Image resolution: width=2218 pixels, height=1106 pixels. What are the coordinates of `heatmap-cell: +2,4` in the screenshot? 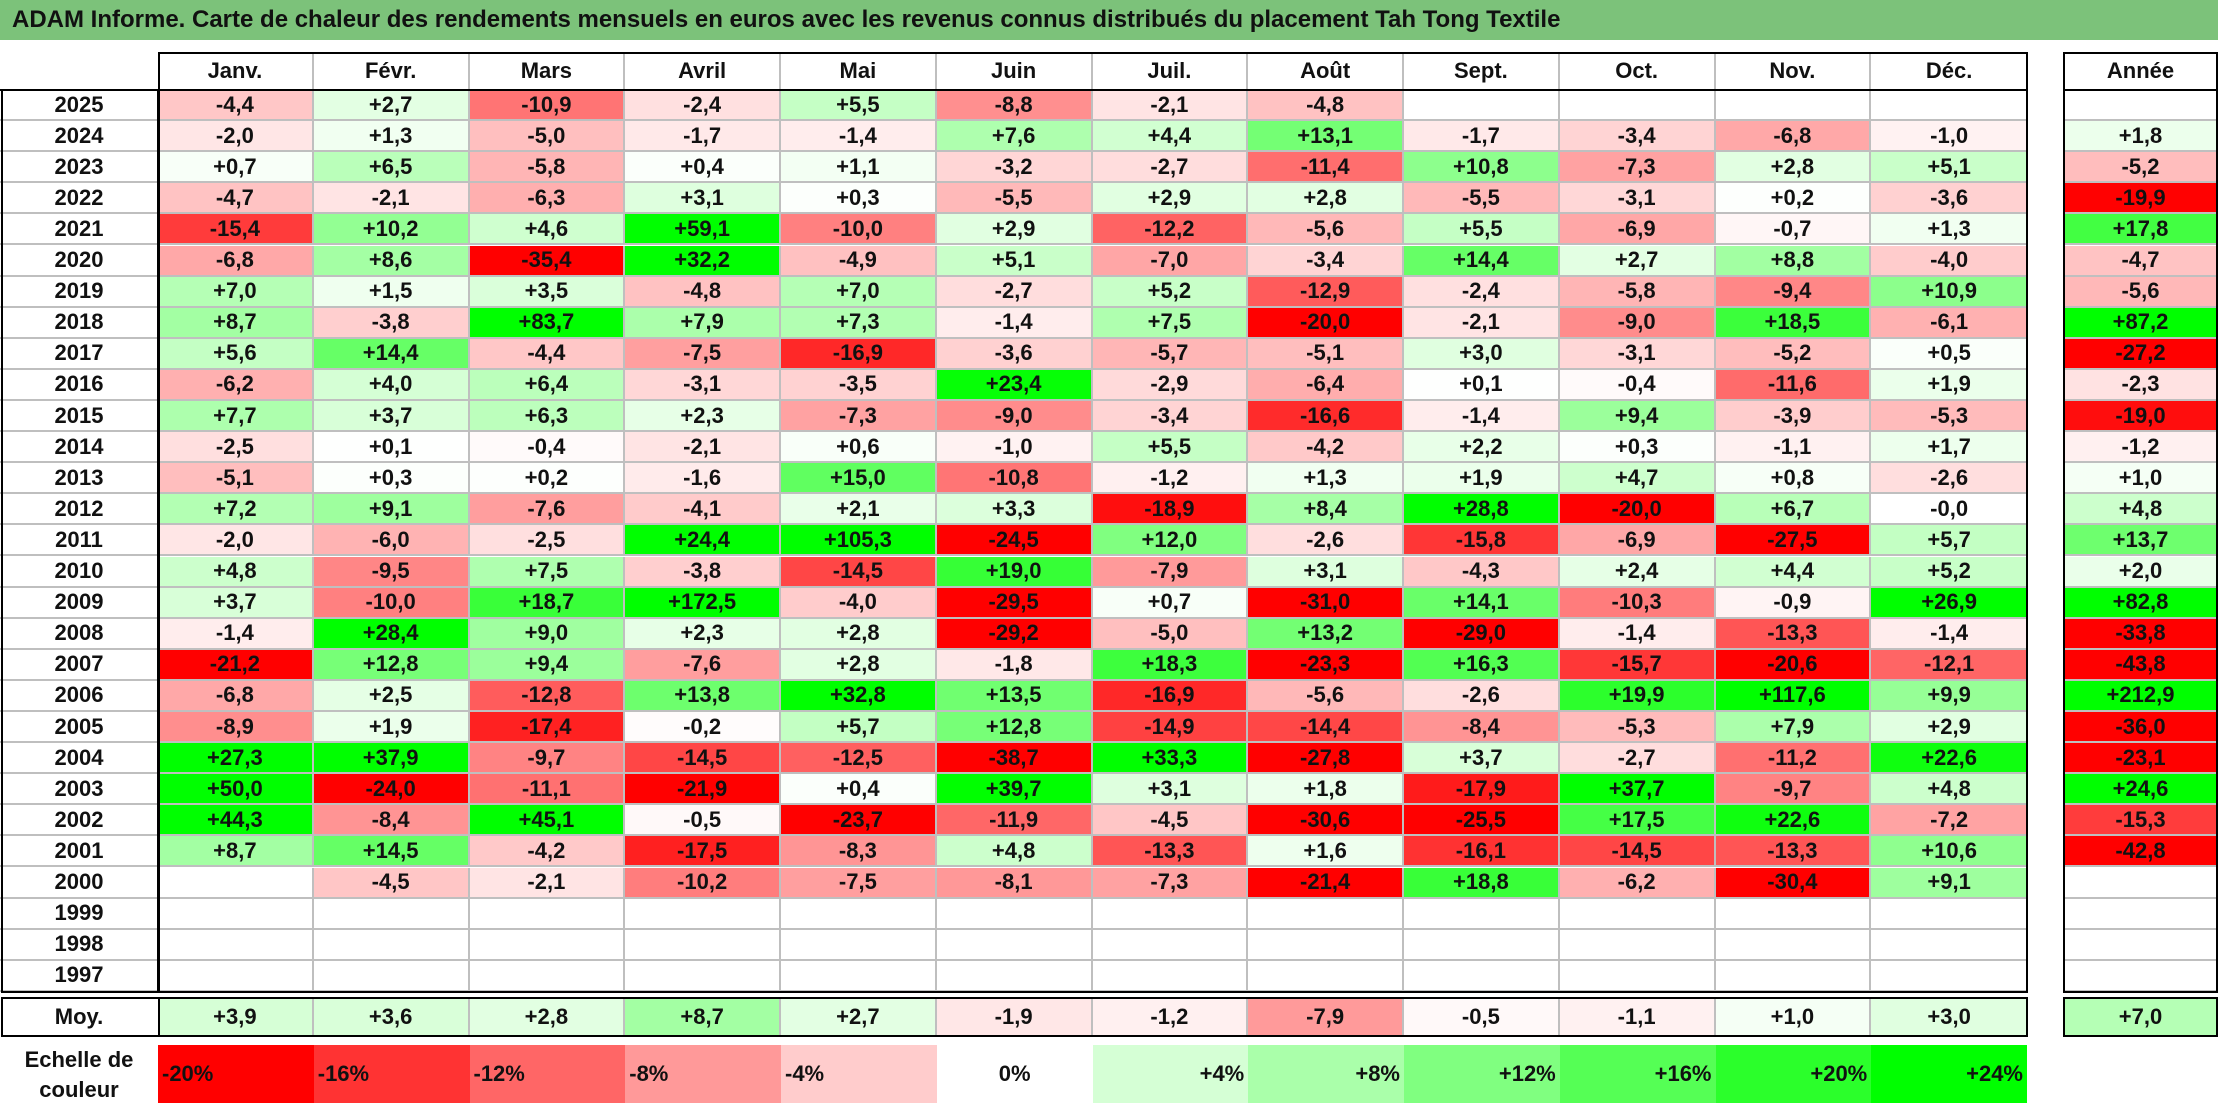 It's located at (1637, 572).